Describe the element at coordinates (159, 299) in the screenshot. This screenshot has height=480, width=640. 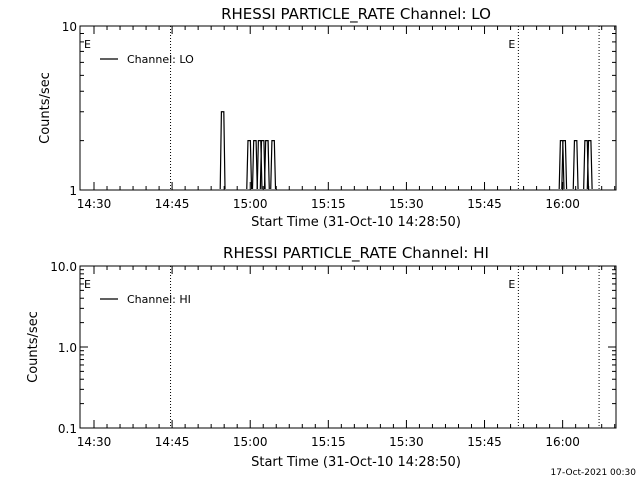
I see `legend-label: Channel: HI` at that location.